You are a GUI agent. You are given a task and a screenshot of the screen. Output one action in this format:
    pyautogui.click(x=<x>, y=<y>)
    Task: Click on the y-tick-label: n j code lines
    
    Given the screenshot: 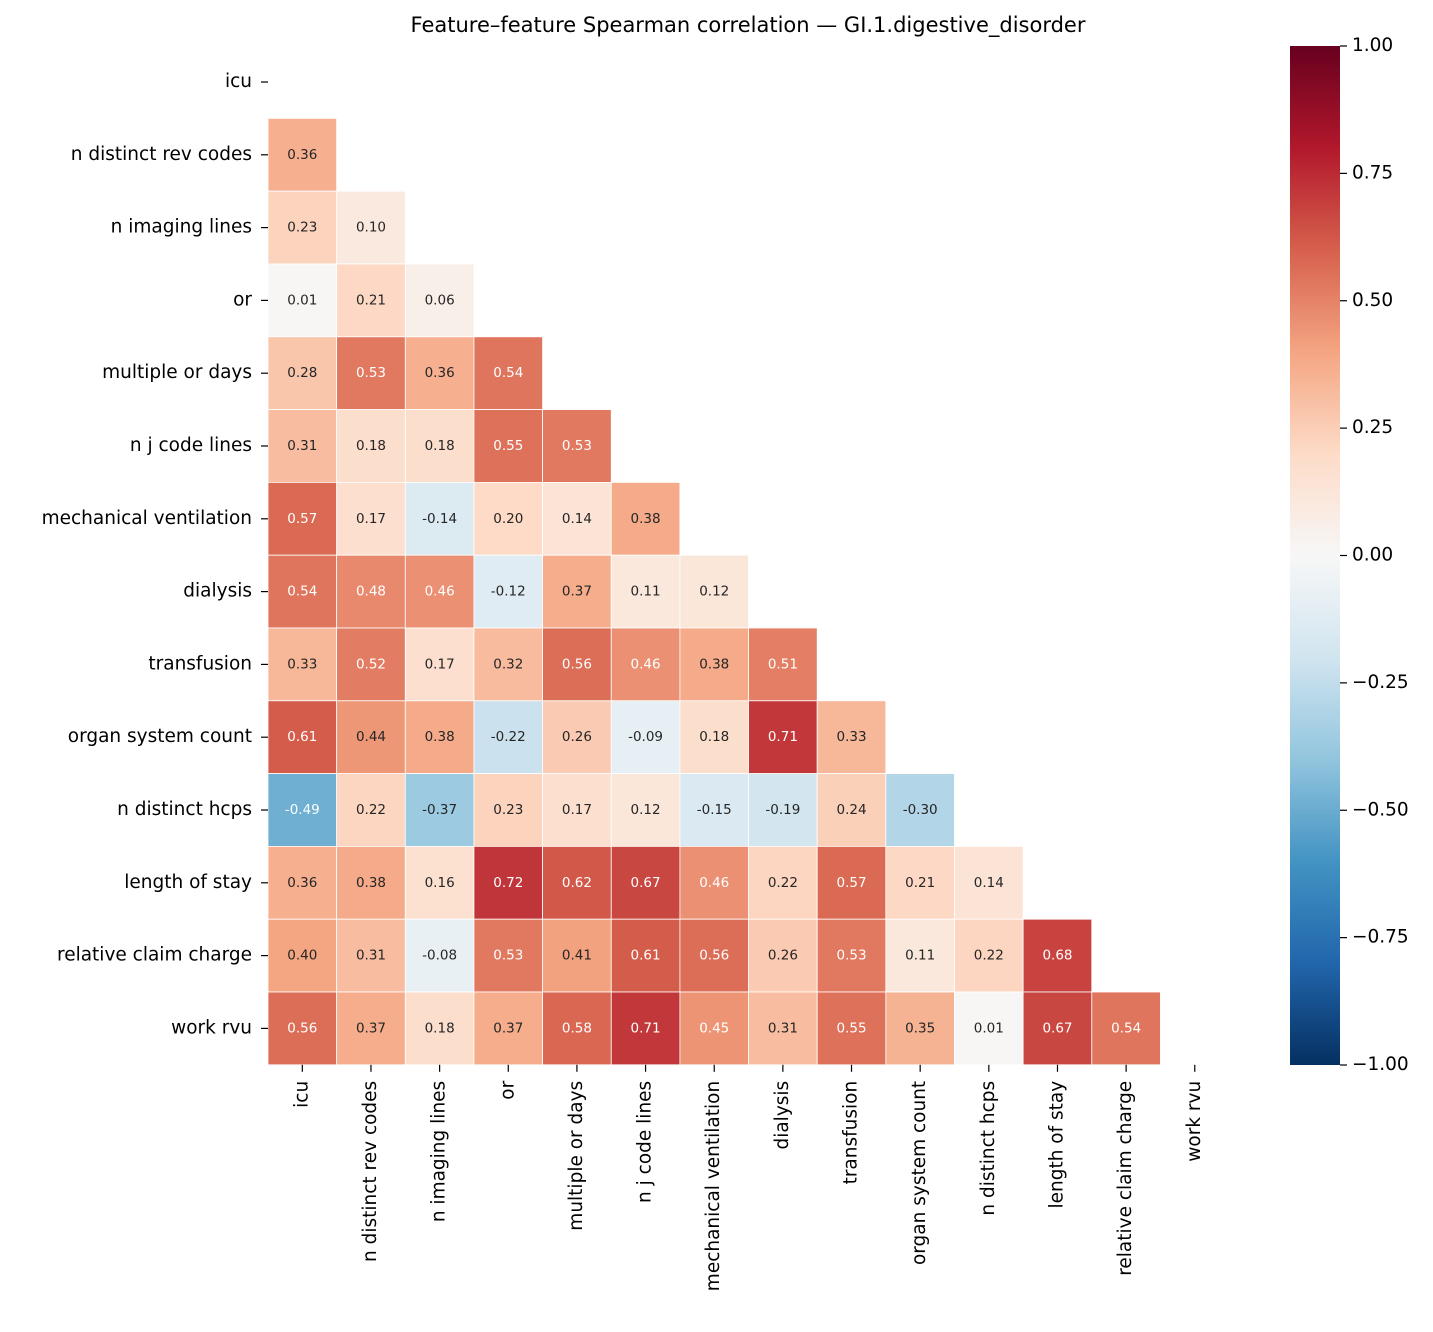 What is the action you would take?
    pyautogui.click(x=191, y=445)
    